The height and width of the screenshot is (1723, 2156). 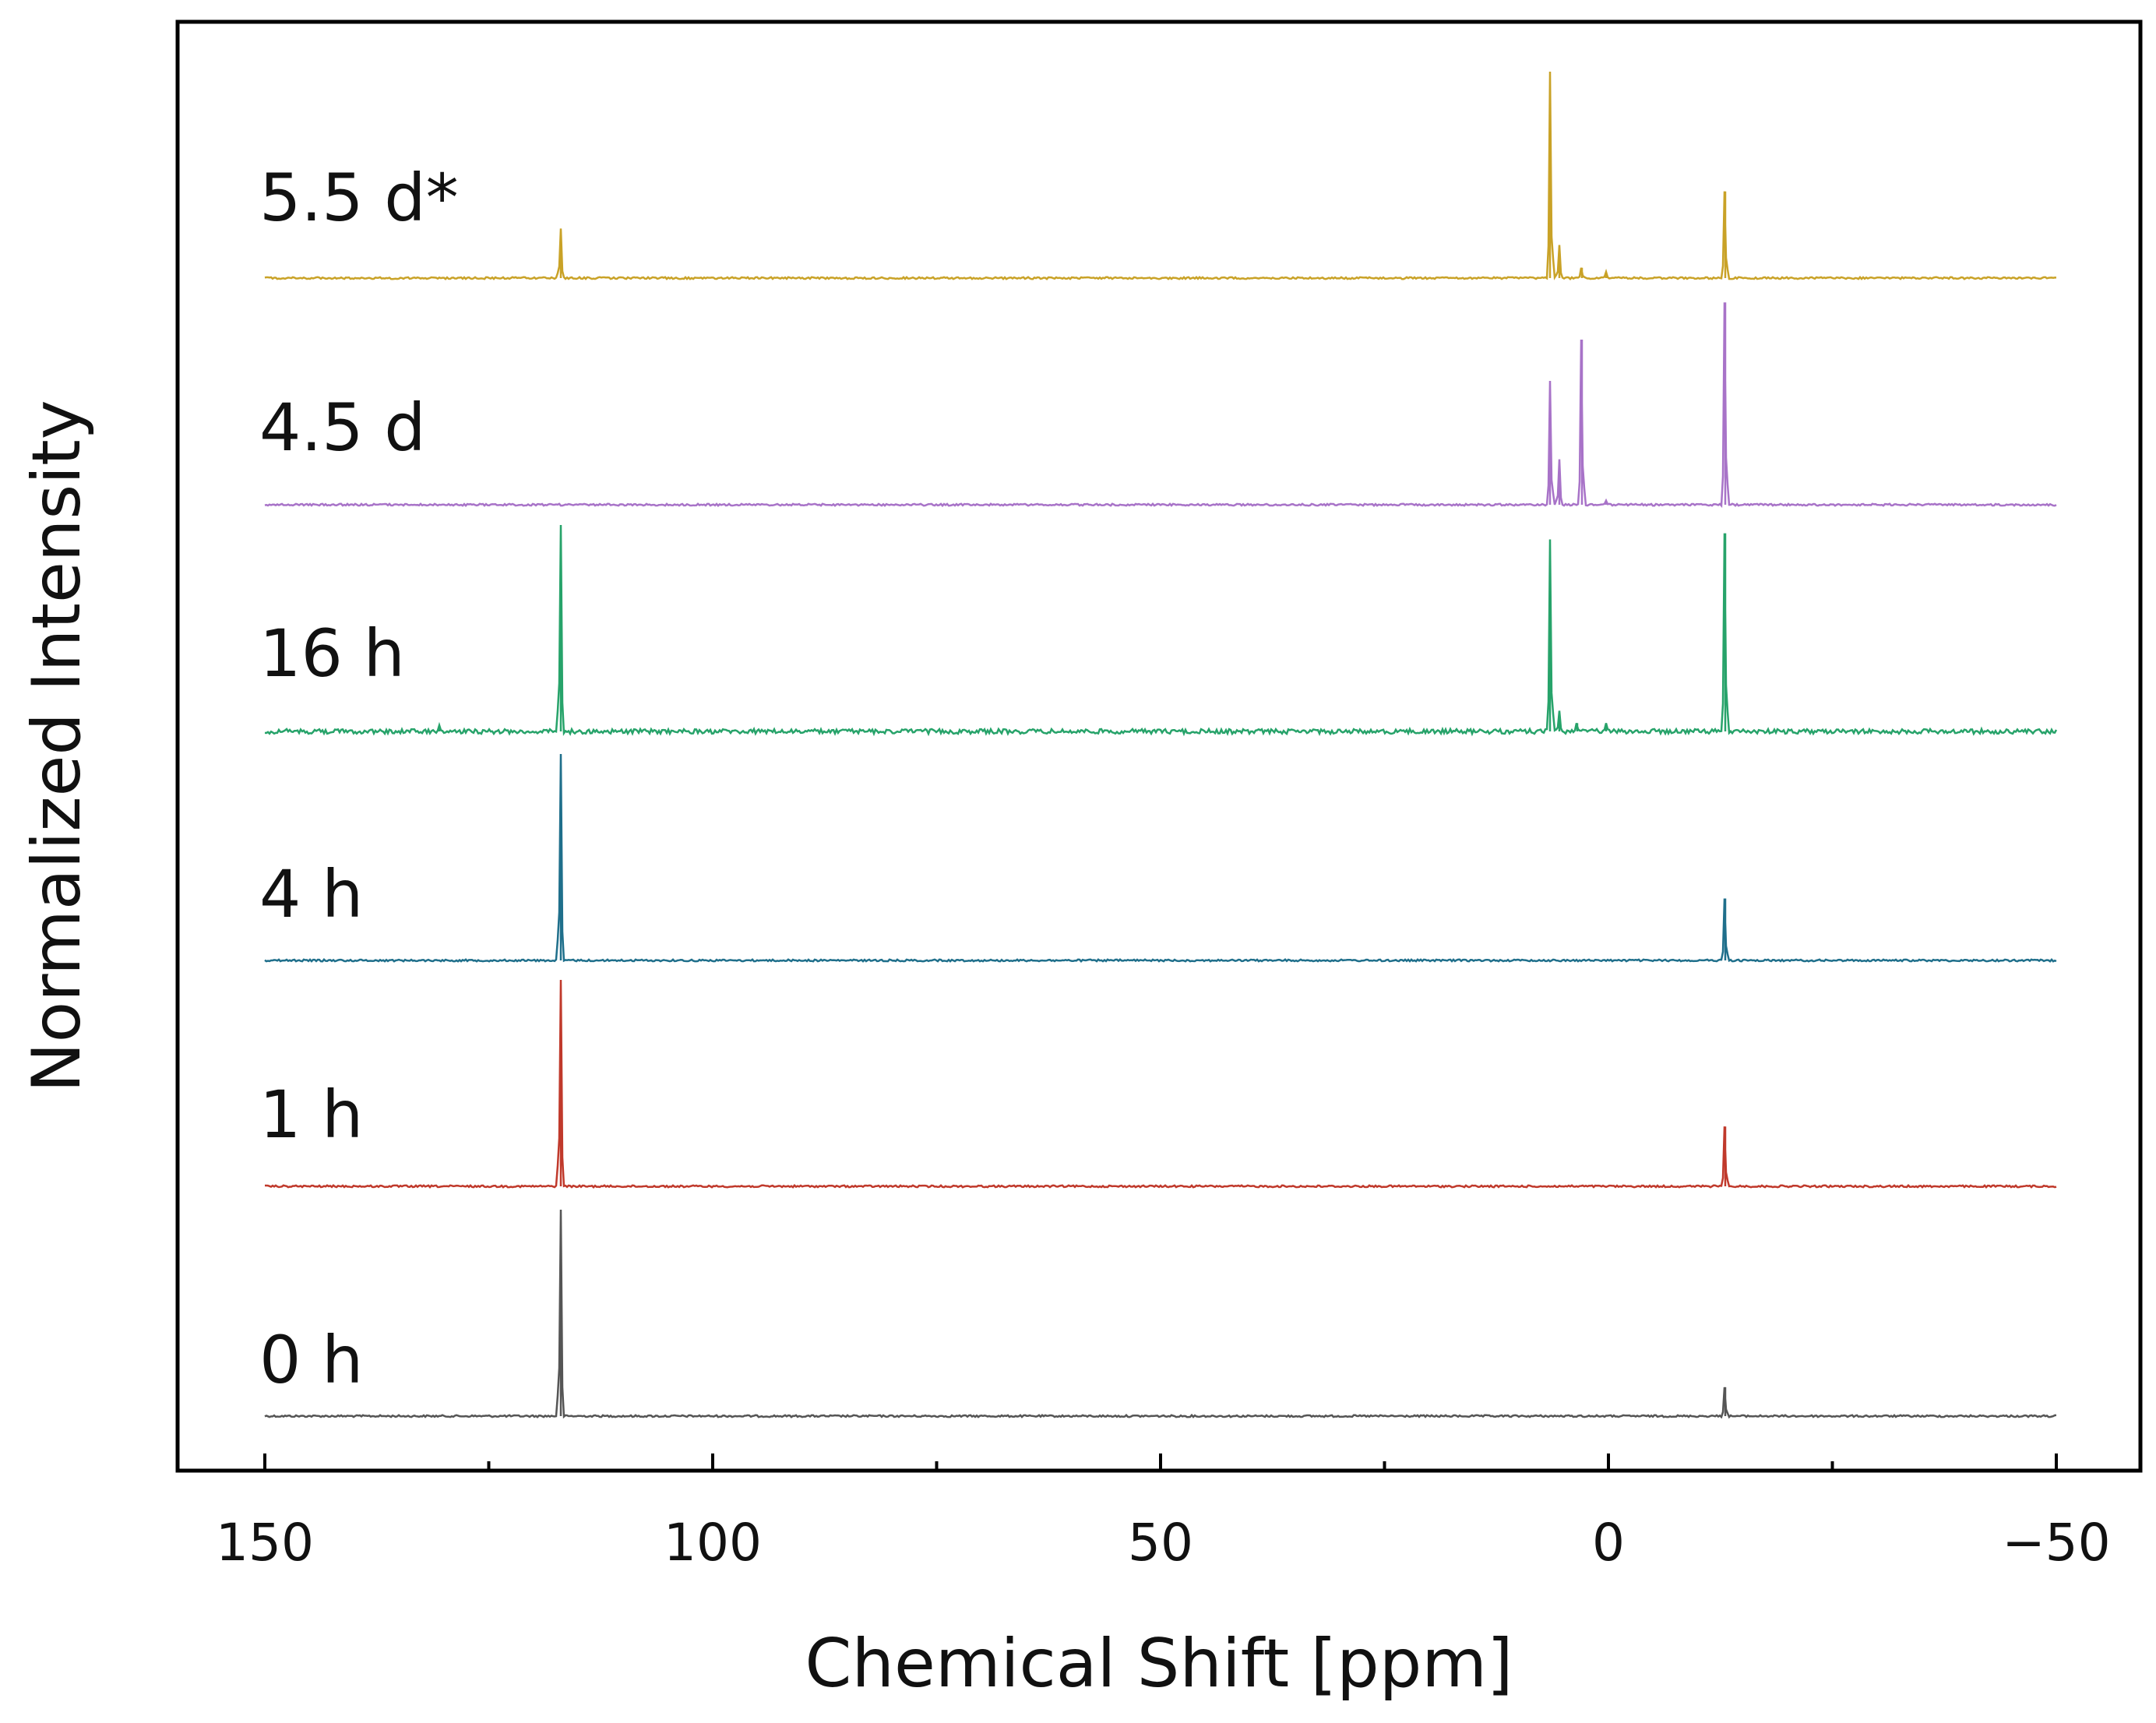 I want to click on trace-5-5-d-, so click(x=1160, y=176).